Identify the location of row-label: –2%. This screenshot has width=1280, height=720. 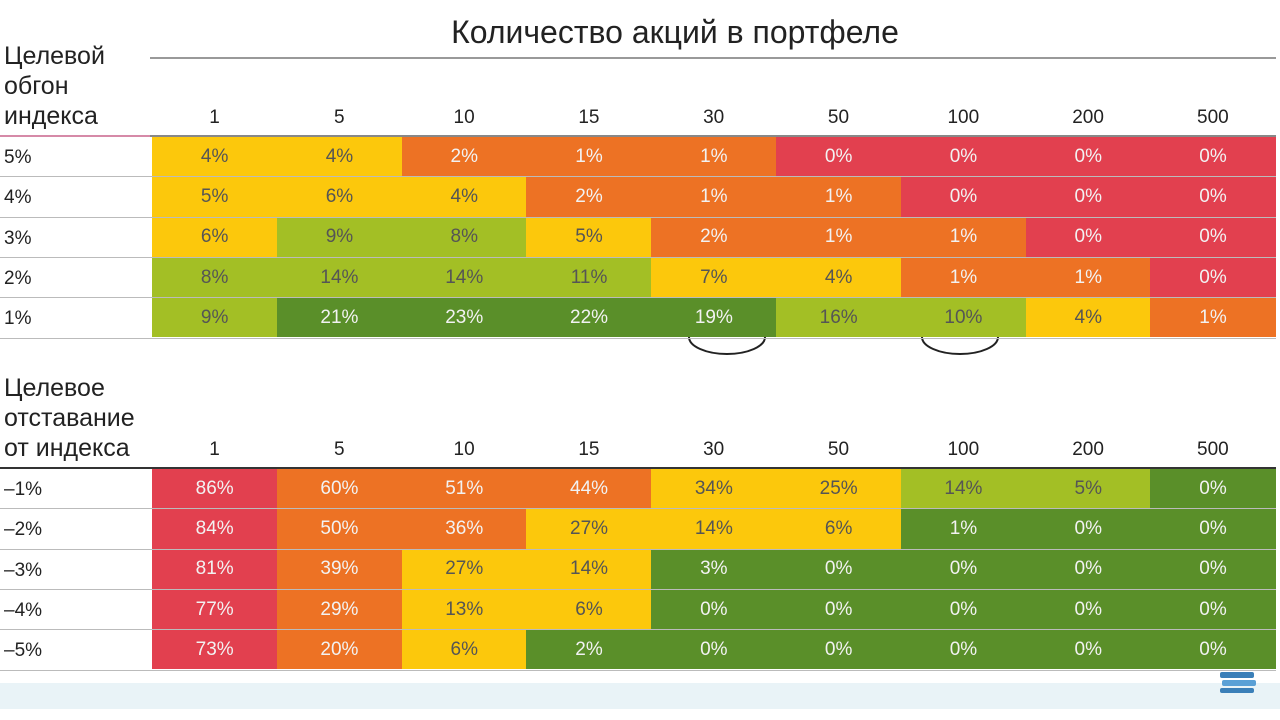
(23, 530).